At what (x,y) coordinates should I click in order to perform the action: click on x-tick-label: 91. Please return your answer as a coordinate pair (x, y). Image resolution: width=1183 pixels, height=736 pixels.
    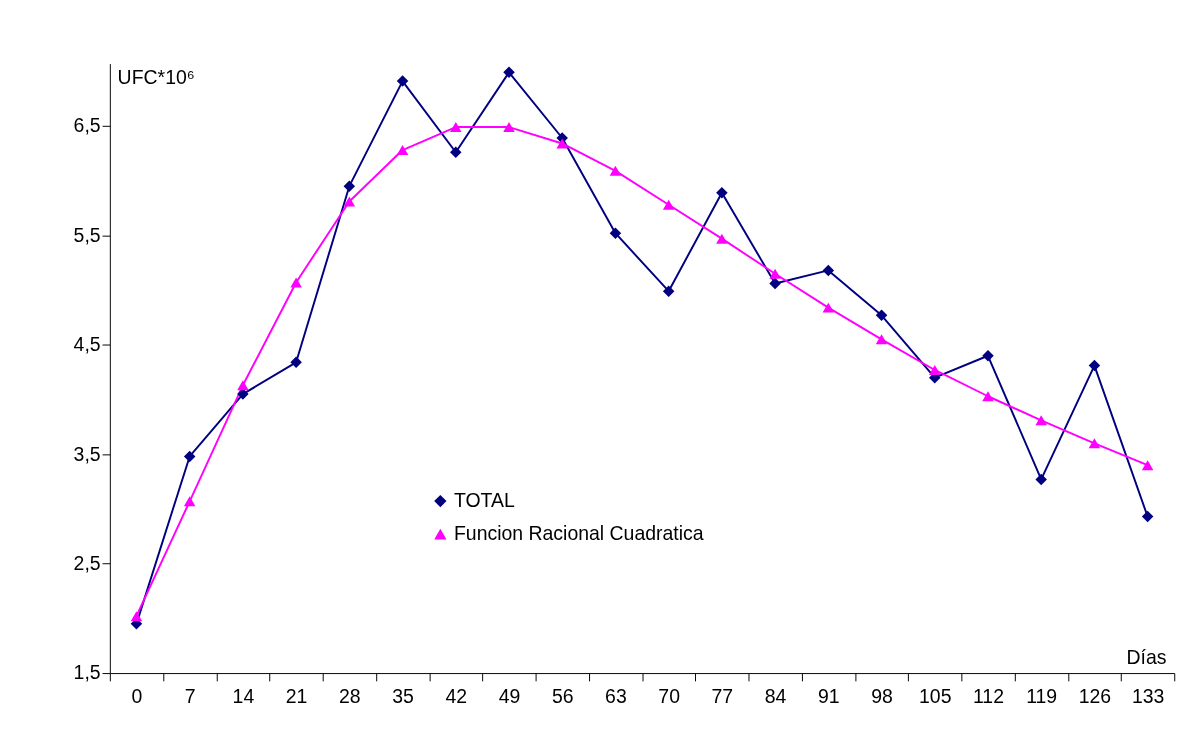
    Looking at the image, I should click on (828, 695).